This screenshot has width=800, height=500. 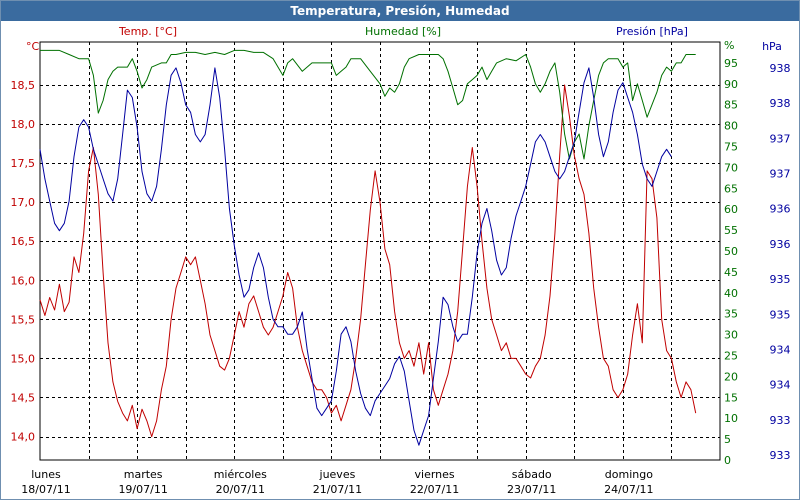 I want to click on x-tick-date: 23/07/11, so click(x=531, y=489).